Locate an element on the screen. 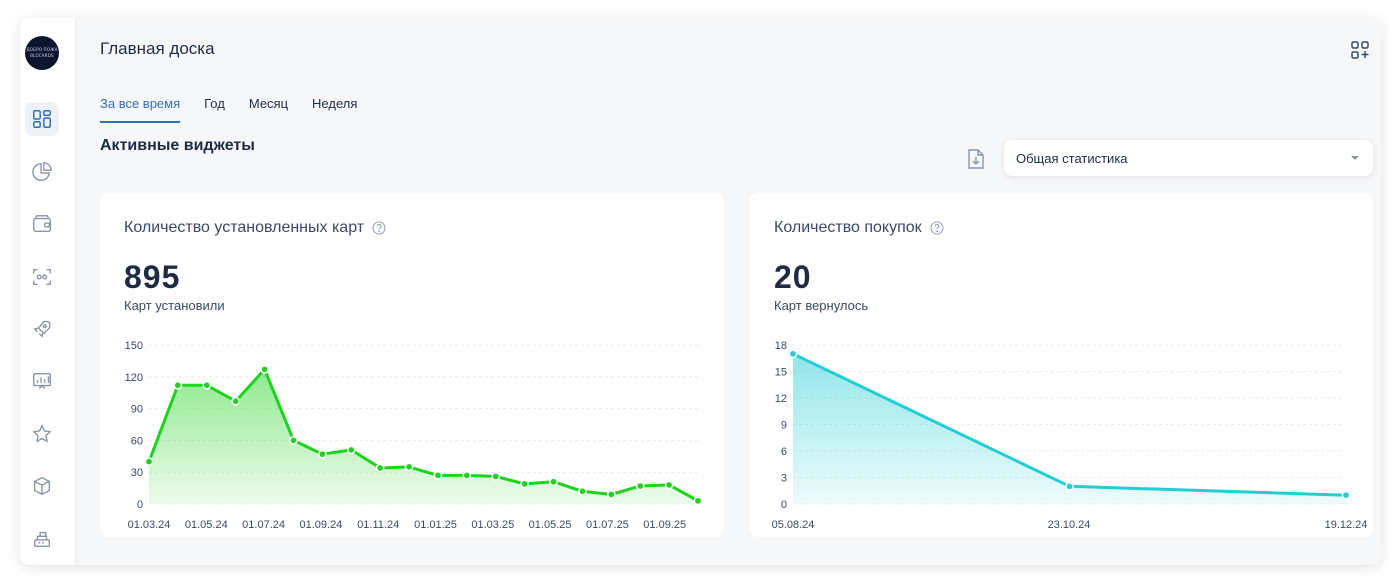 This screenshot has width=1400, height=588. y-tick-label: 120 is located at coordinates (134, 378).